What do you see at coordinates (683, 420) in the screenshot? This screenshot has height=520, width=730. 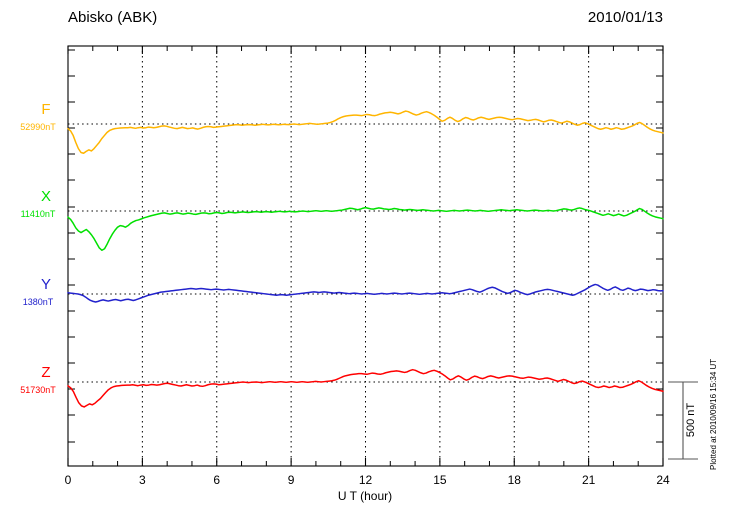 I see `scale-bar: 500 nT` at bounding box center [683, 420].